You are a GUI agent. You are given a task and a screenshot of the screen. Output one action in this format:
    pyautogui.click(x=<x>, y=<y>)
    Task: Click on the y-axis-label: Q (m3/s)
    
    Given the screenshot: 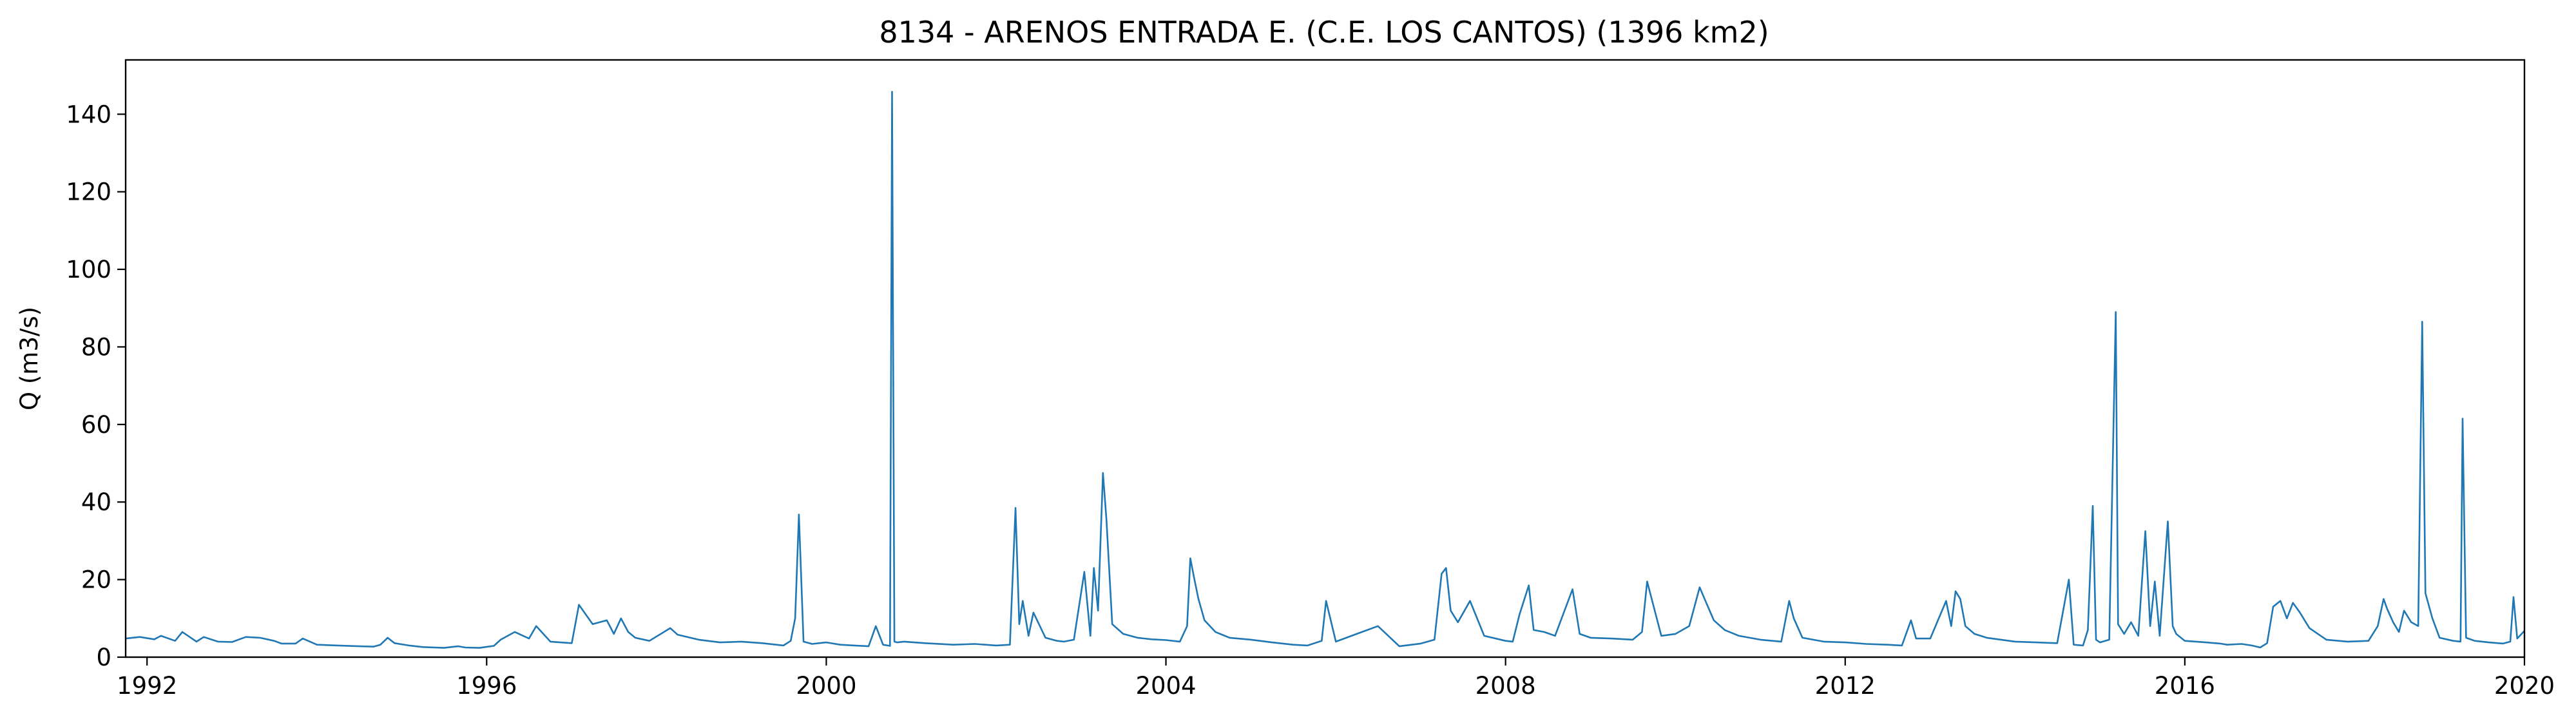 What is the action you would take?
    pyautogui.click(x=29, y=358)
    